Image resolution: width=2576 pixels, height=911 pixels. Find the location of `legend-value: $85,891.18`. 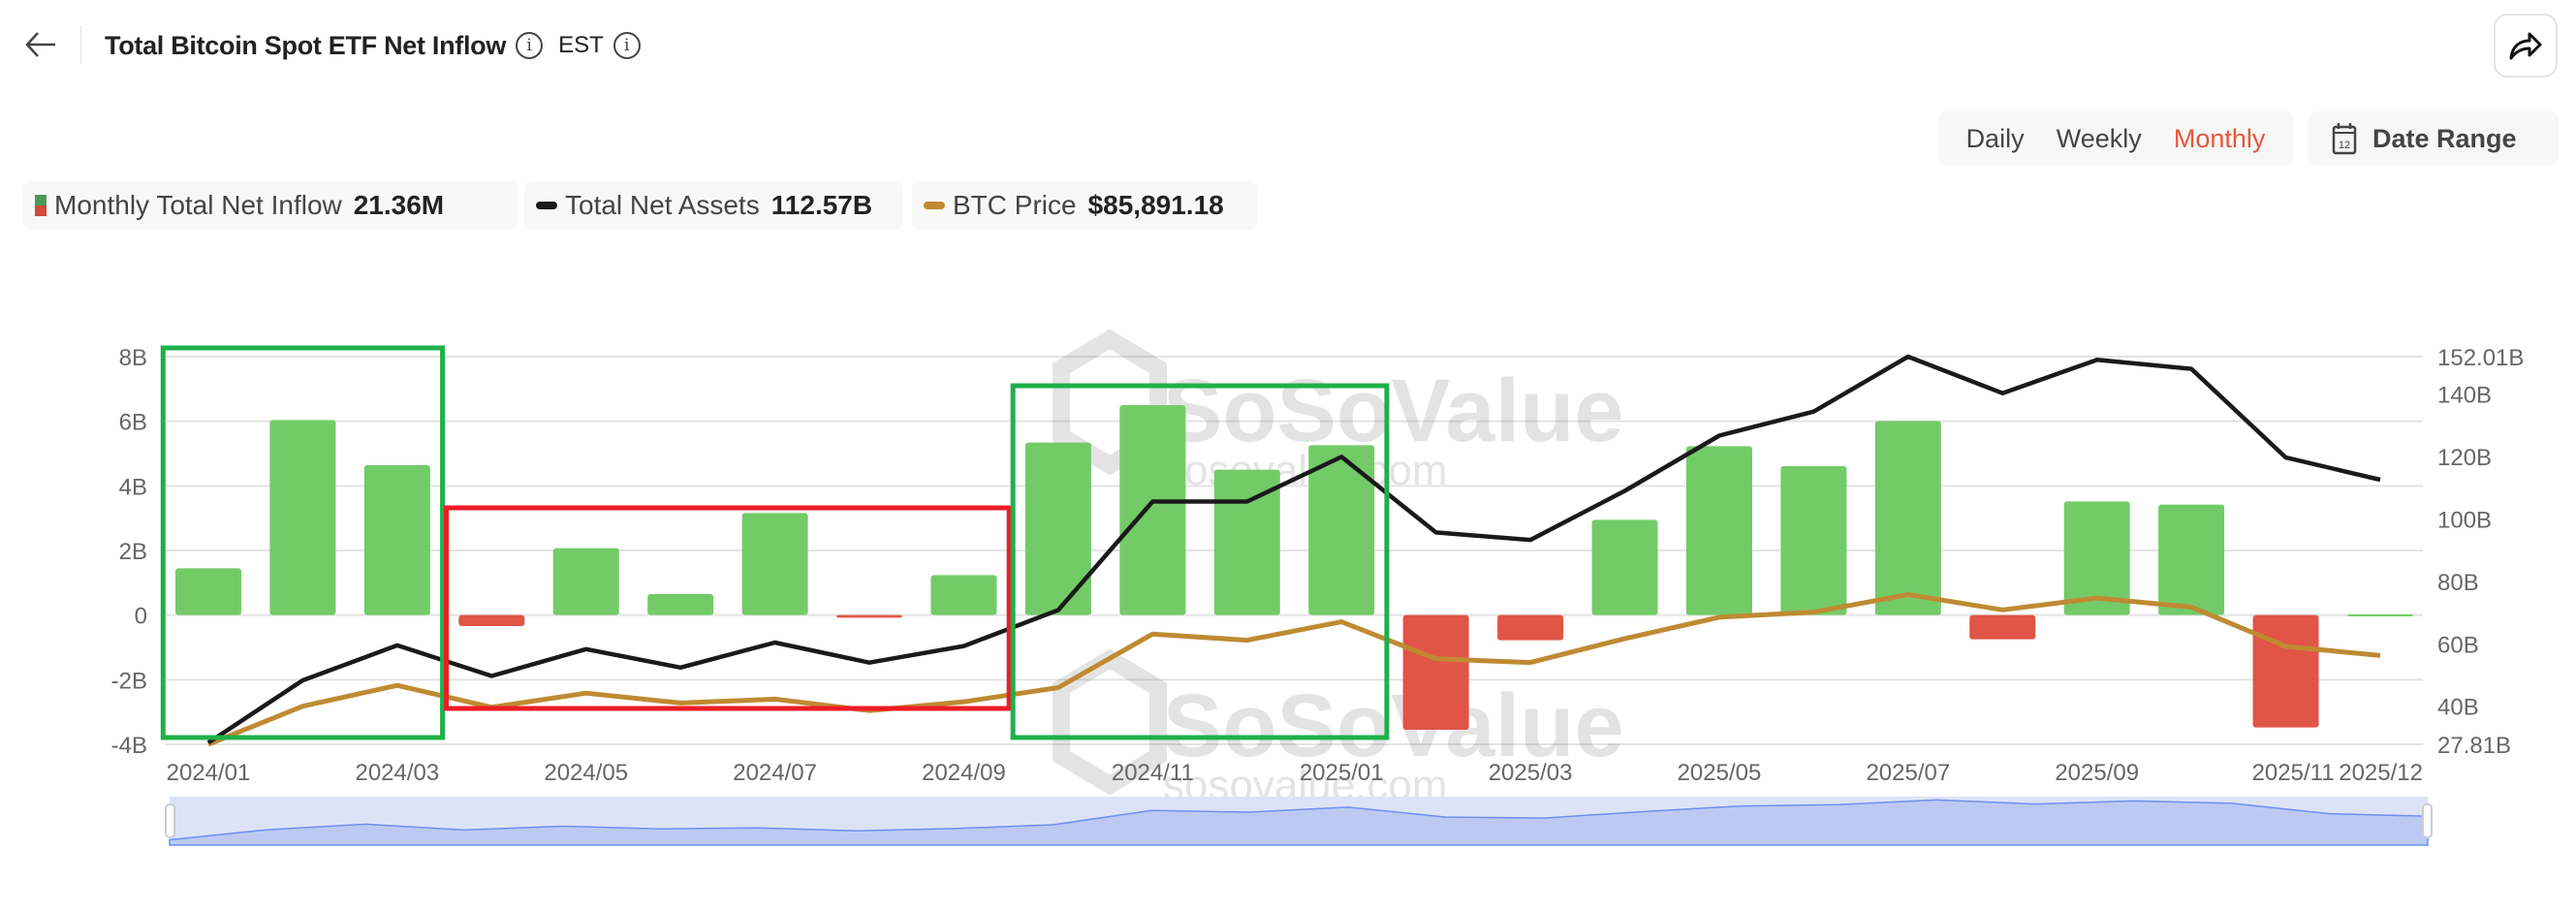

legend-value: $85,891.18 is located at coordinates (1155, 205).